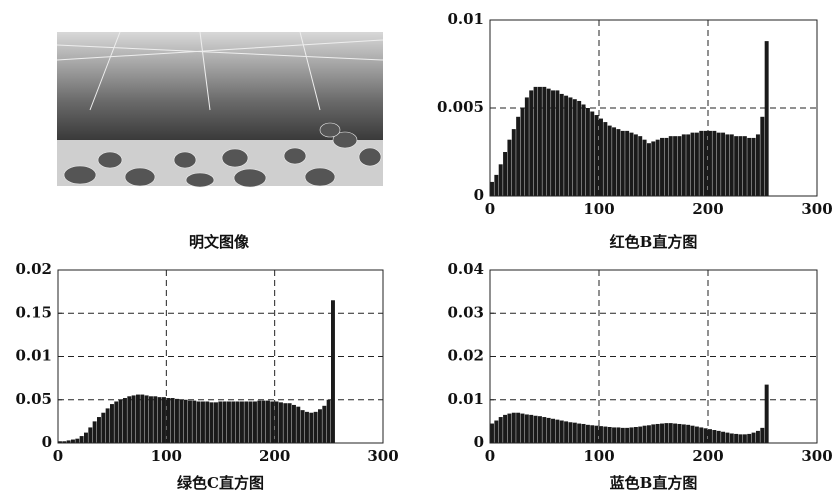  I want to click on image-caption: 明文图像, so click(219, 242).